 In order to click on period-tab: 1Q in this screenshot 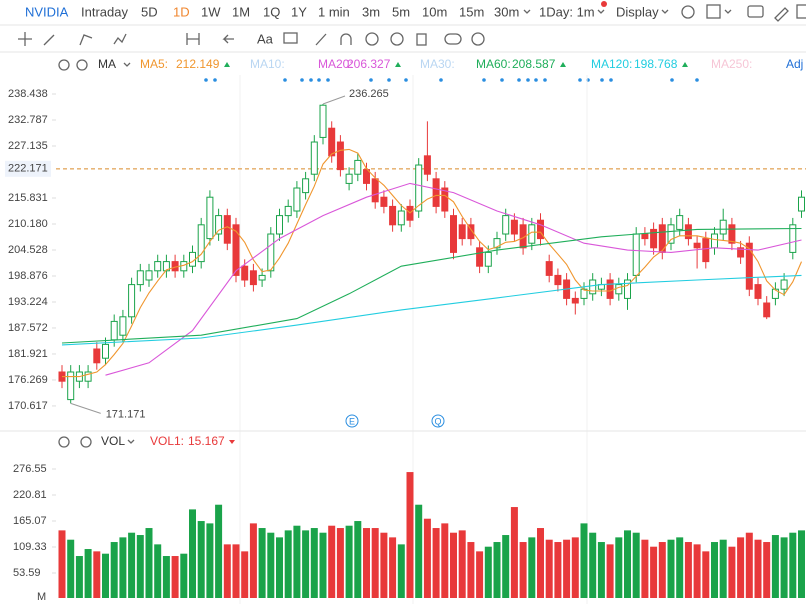, I will do `click(271, 11)`.